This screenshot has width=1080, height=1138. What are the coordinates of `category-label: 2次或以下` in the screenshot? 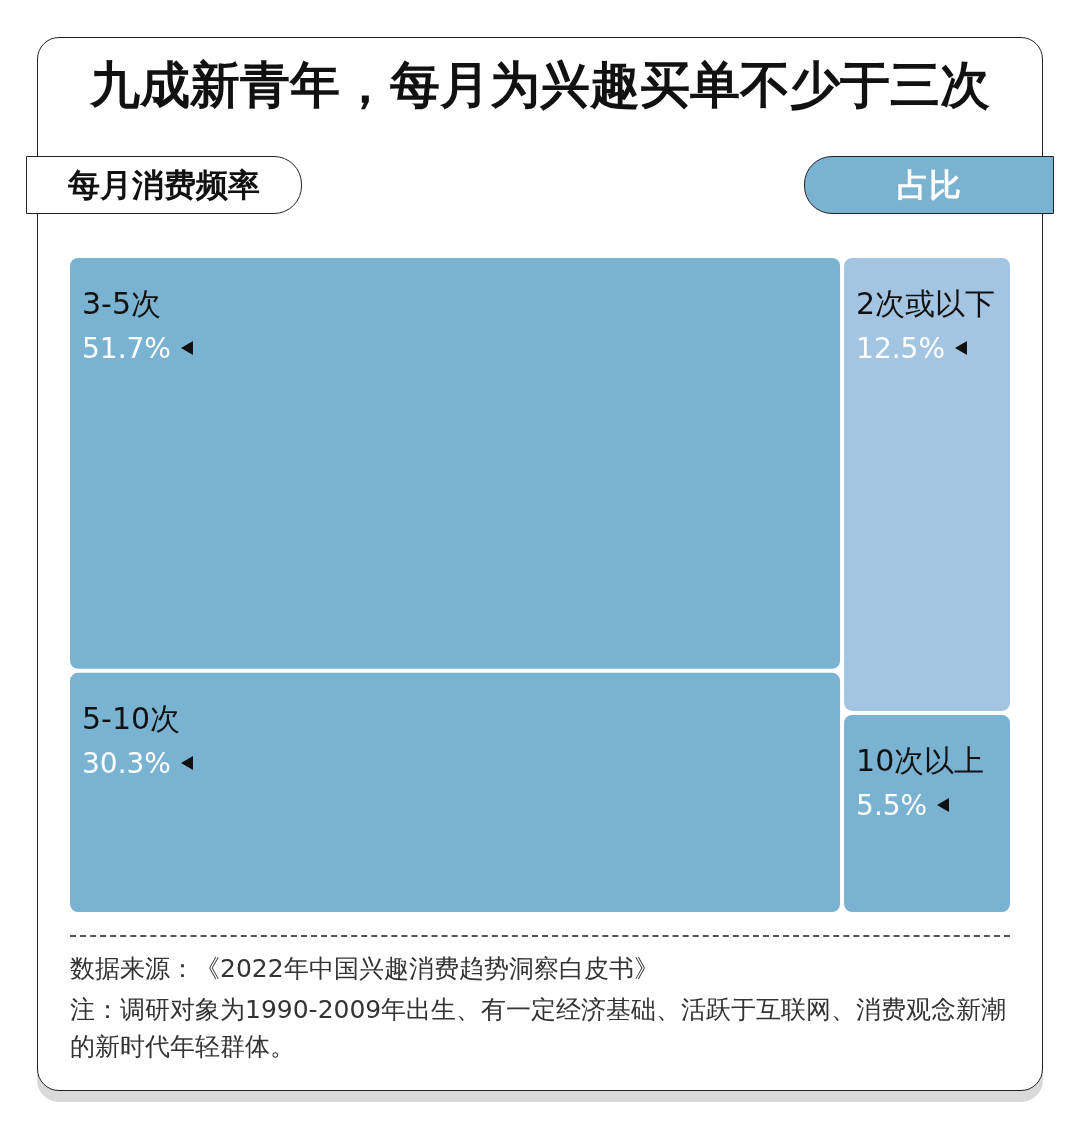 It's located at (926, 303).